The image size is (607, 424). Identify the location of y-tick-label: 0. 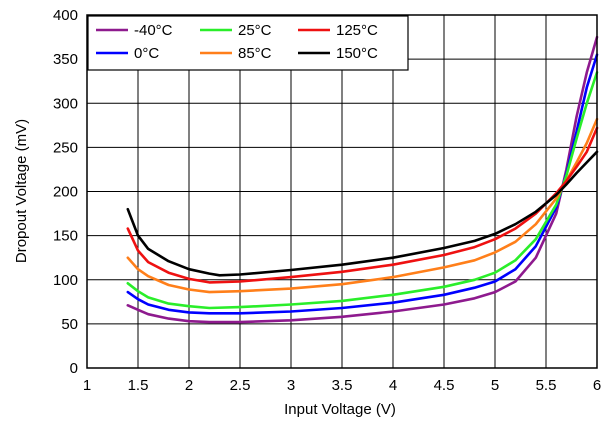
(74, 368).